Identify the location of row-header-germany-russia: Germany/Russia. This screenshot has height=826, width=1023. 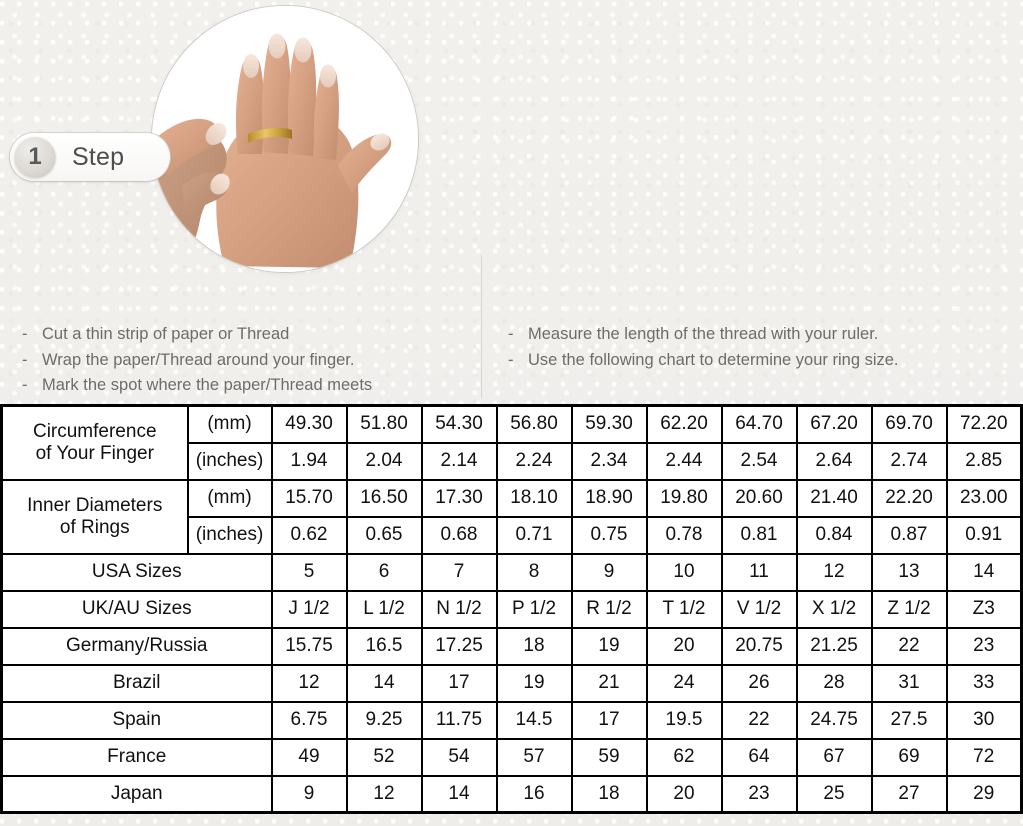
(136, 646).